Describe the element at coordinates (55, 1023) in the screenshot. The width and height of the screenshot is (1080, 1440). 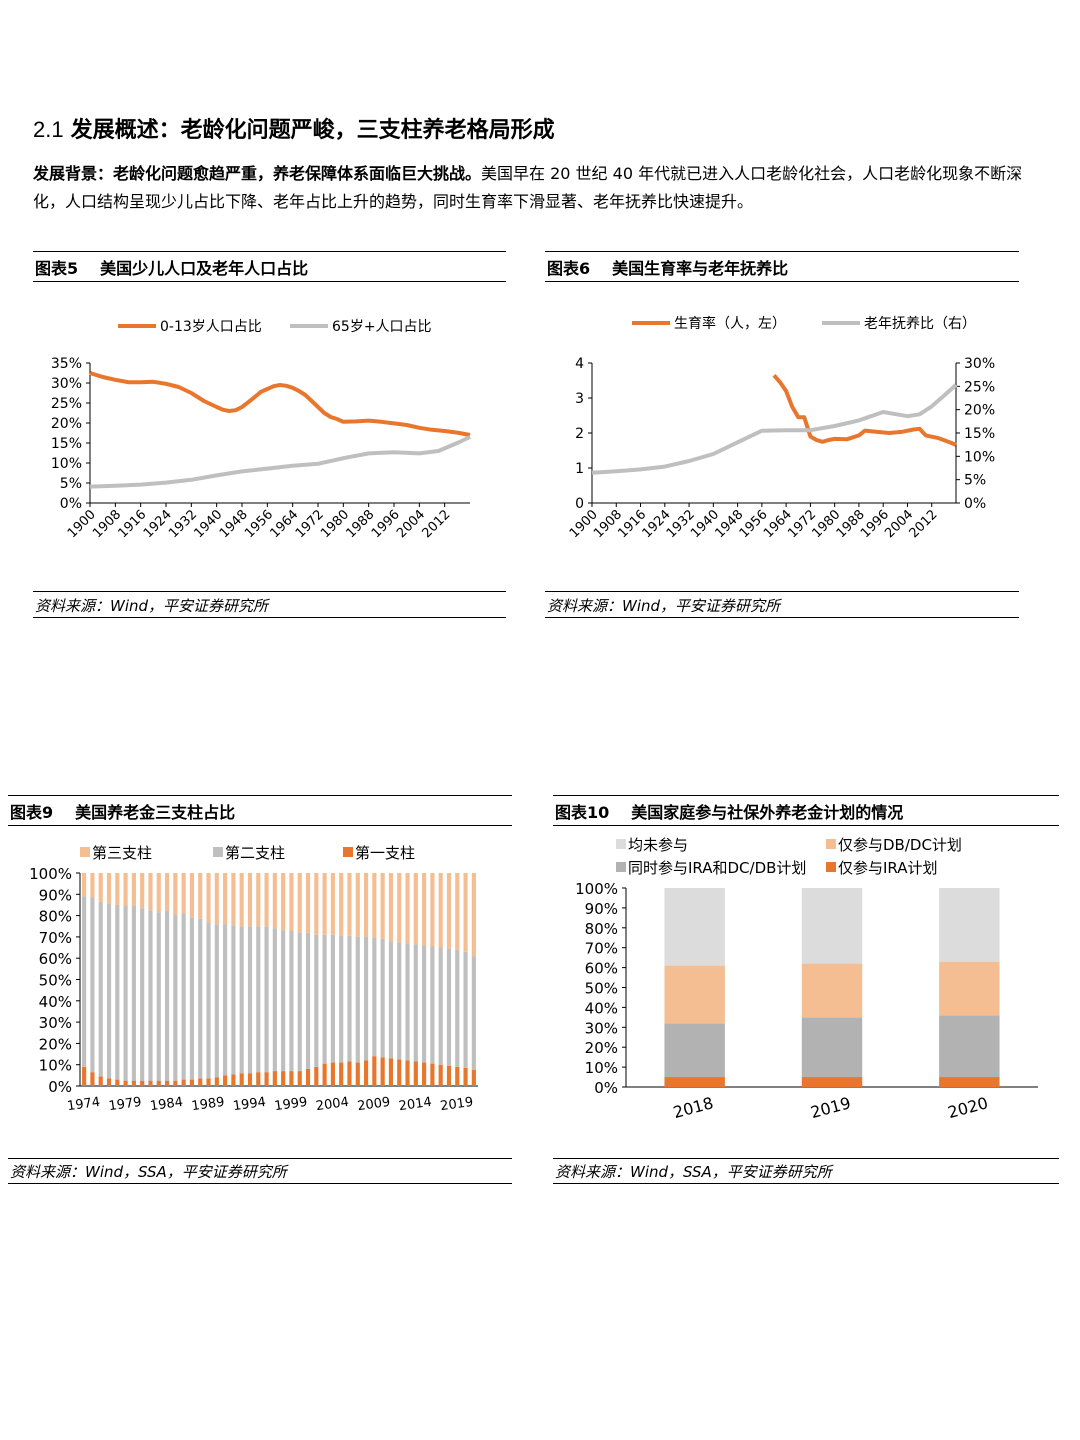
I see `fig9-y-tick-label: 30%` at that location.